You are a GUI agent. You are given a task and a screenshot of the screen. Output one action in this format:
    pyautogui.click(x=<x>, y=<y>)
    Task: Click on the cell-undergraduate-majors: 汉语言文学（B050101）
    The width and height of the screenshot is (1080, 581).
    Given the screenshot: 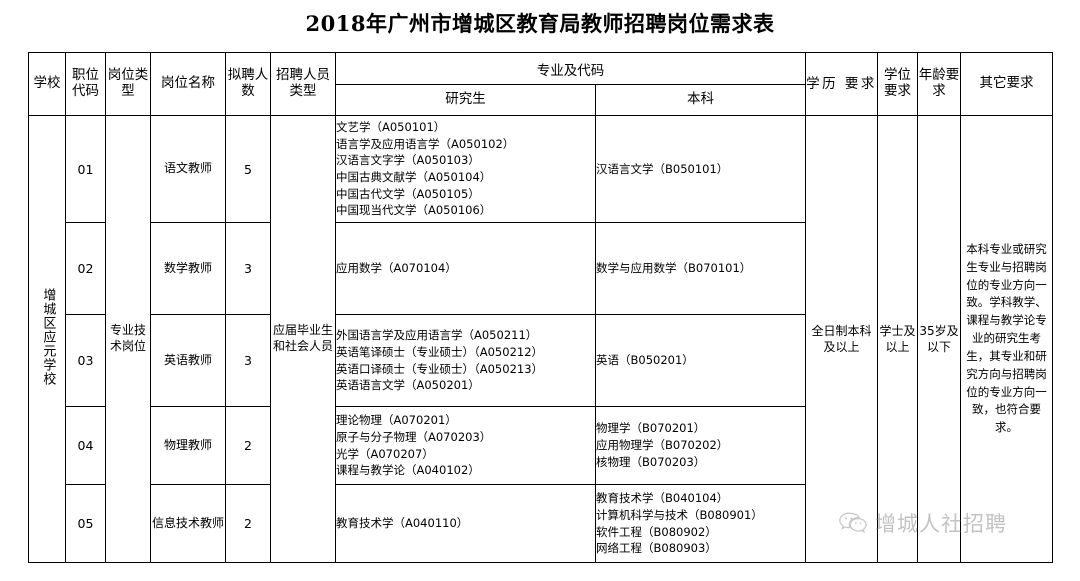 What is the action you would take?
    pyautogui.click(x=700, y=169)
    